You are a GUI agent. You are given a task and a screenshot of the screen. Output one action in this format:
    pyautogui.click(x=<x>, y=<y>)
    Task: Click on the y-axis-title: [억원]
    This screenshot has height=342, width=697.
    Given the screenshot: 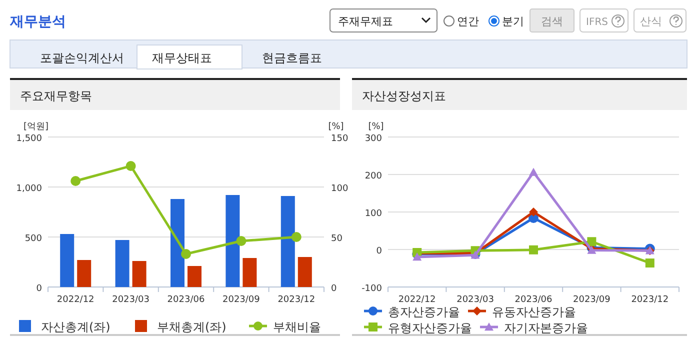 What is the action you would take?
    pyautogui.click(x=36, y=127)
    